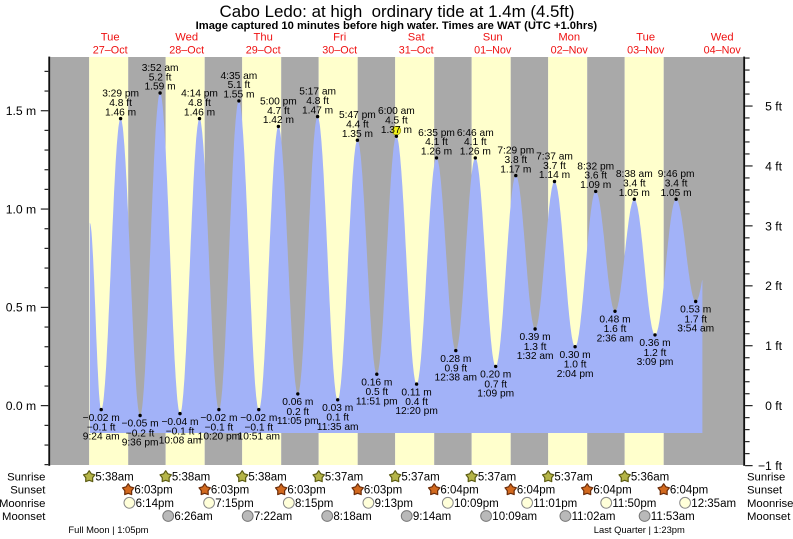  Describe the element at coordinates (110, 51) in the screenshot. I see `svg-text: 27–Oct` at that location.